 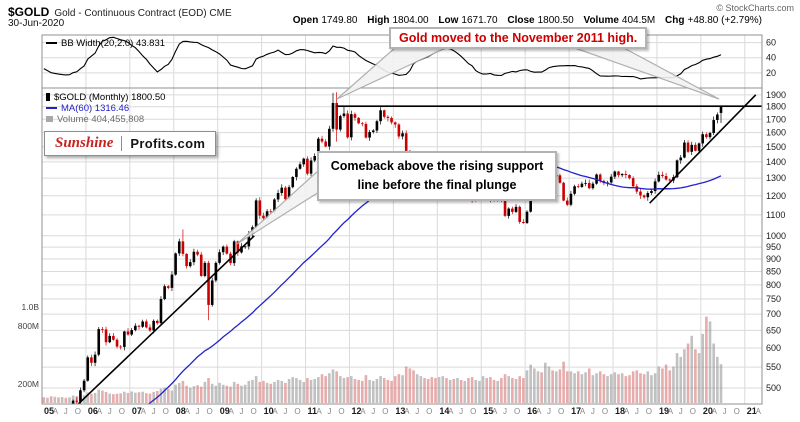 I want to click on open-value: 1749.80, so click(x=339, y=20).